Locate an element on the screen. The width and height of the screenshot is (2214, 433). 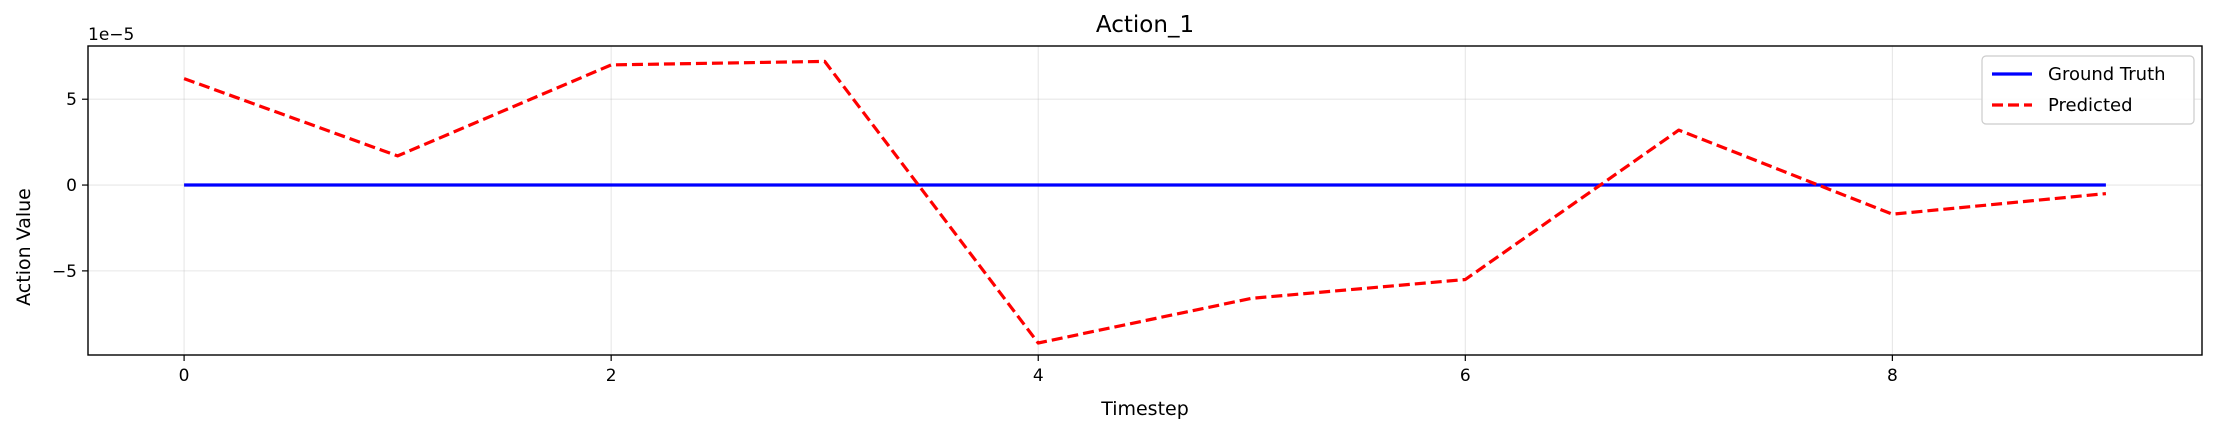
x-tick-label: 0 is located at coordinates (184, 376).